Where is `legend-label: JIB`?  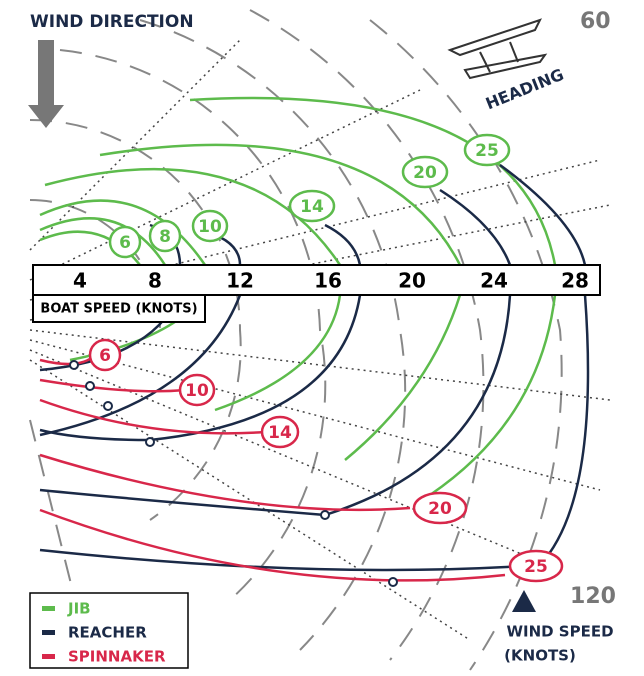
legend-label: JIB is located at coordinates (79, 609).